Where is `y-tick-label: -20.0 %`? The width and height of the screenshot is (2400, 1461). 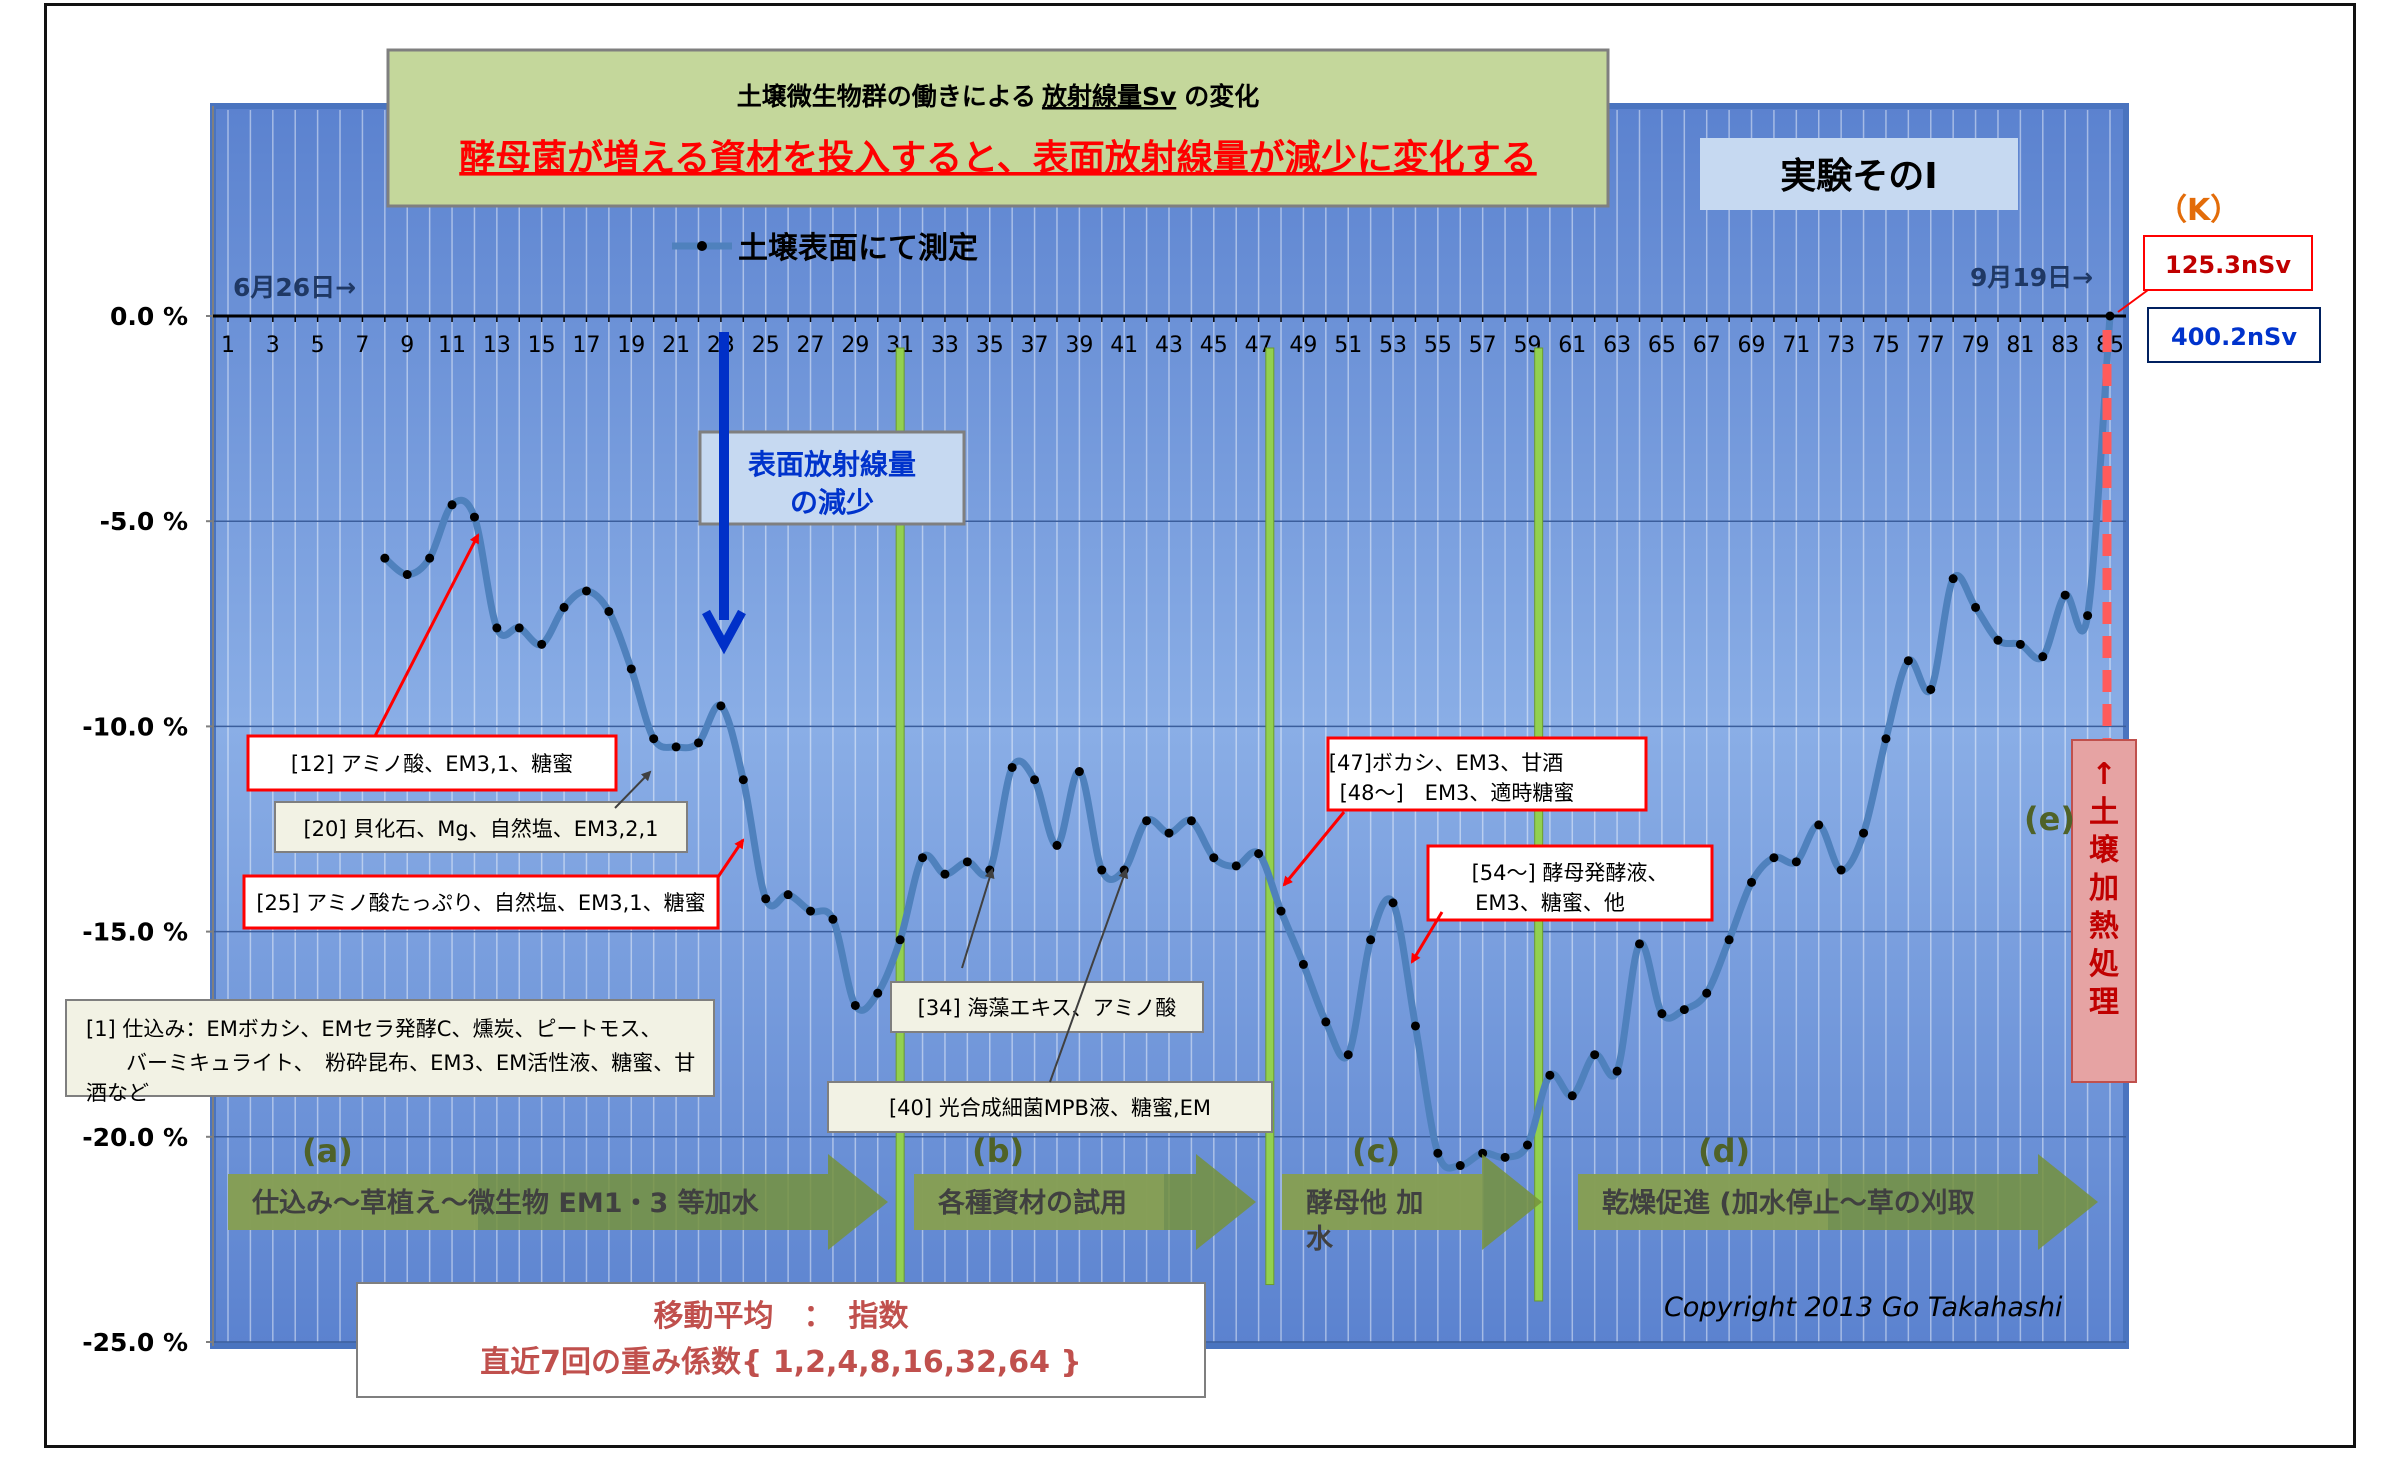 y-tick-label: -20.0 % is located at coordinates (135, 1137).